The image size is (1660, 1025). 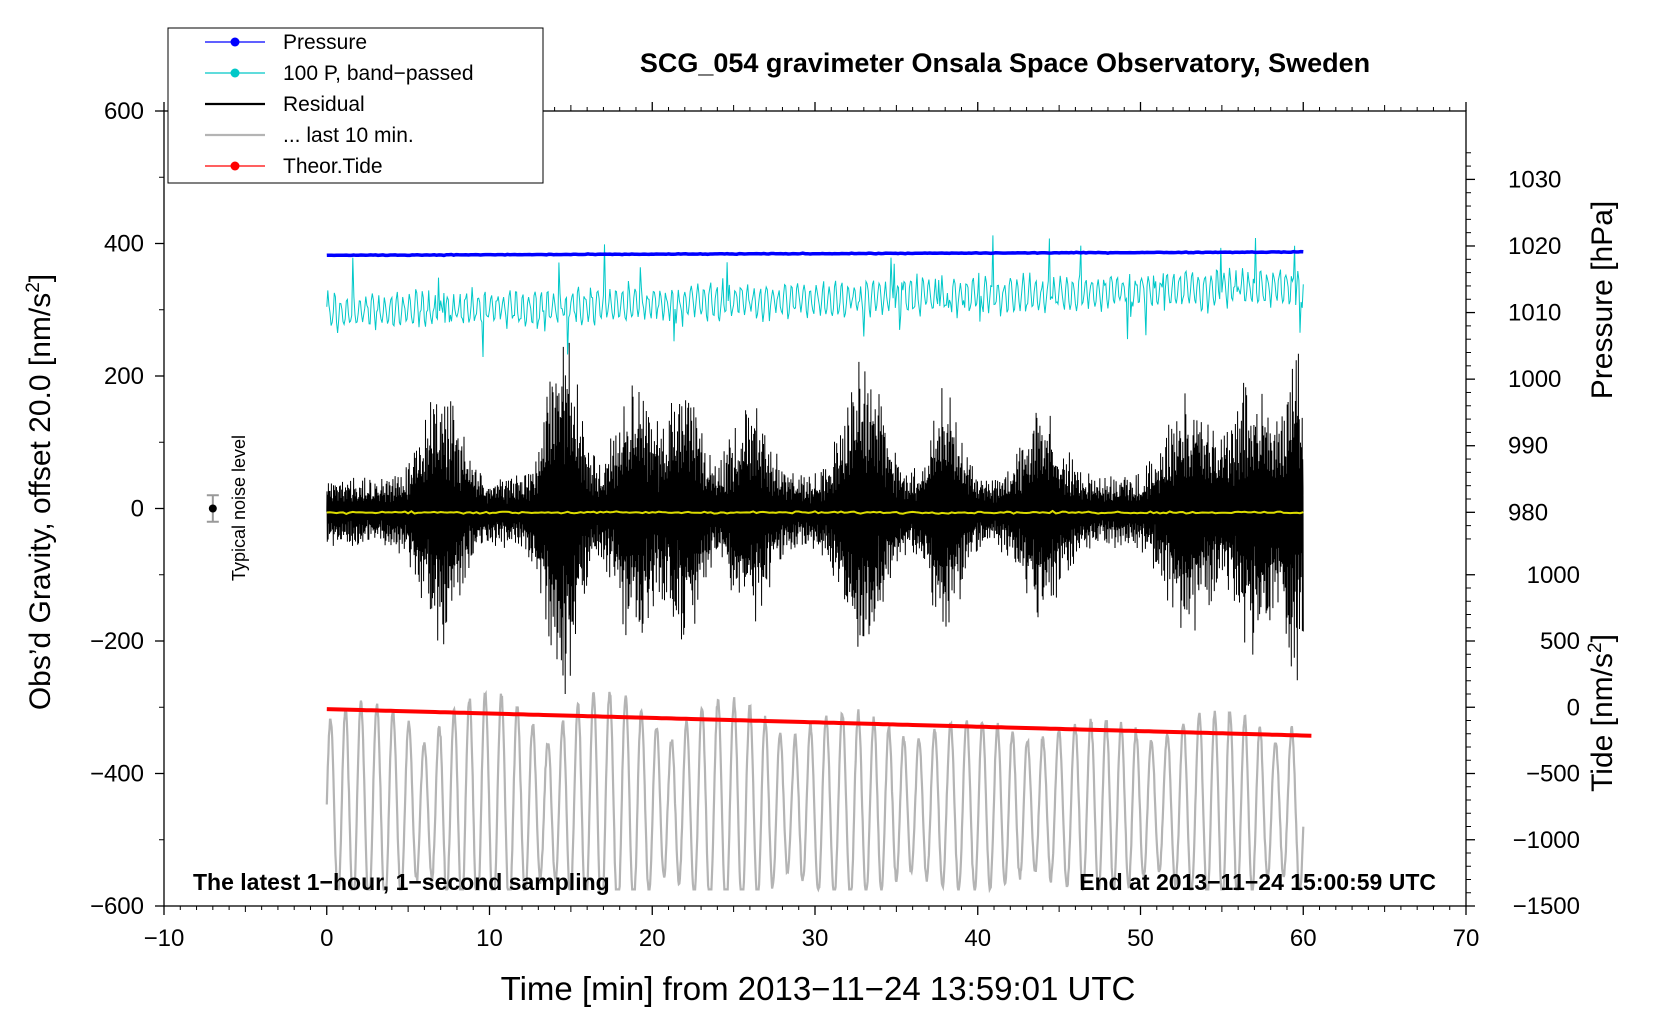 What do you see at coordinates (1602, 713) in the screenshot?
I see `y-axis-label-tide: Tide [nm/s2]` at bounding box center [1602, 713].